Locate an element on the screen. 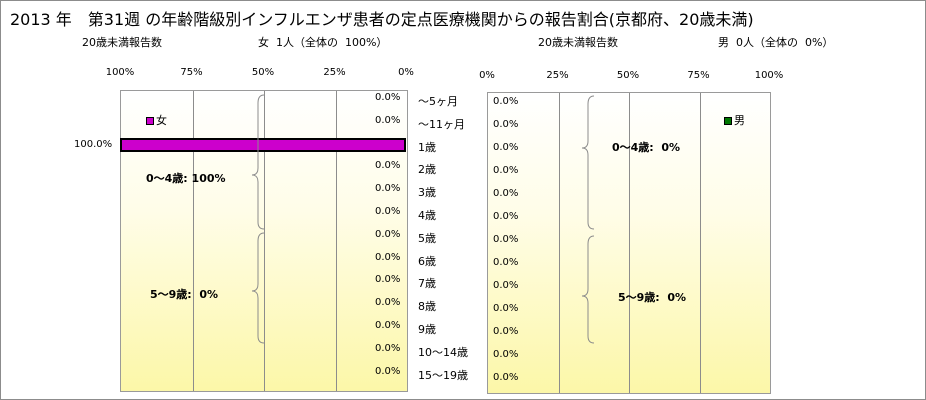 The width and height of the screenshot is (926, 400). category-label: 4歳 is located at coordinates (427, 215).